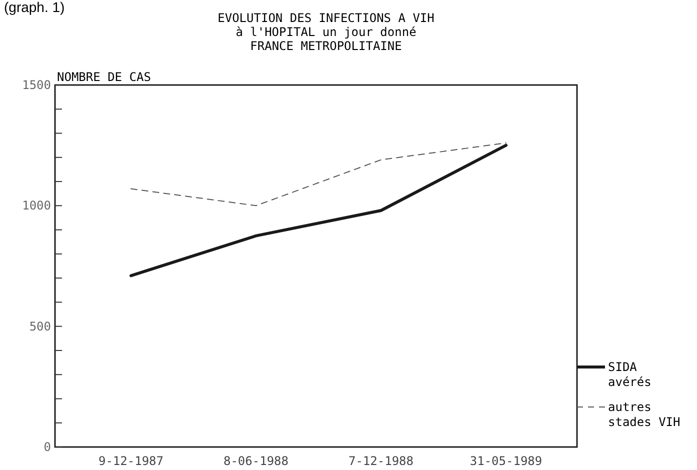  What do you see at coordinates (34, 7) in the screenshot?
I see `text: (graph. 1)` at bounding box center [34, 7].